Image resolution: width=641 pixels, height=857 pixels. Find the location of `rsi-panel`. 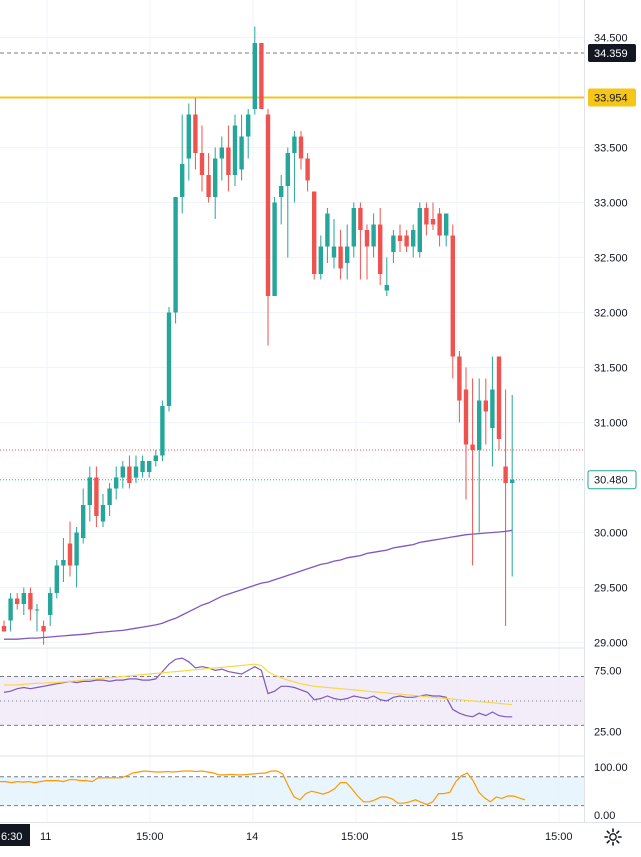

rsi-panel is located at coordinates (292, 691).